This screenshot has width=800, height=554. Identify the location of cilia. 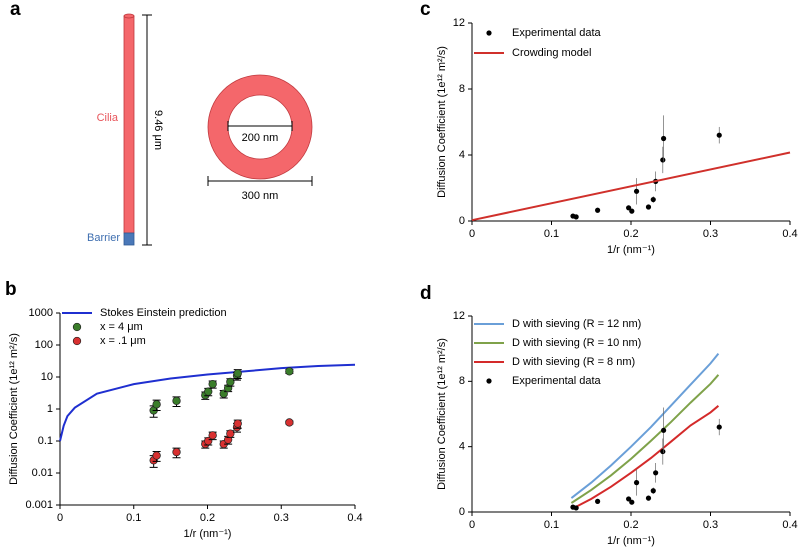
(129, 124).